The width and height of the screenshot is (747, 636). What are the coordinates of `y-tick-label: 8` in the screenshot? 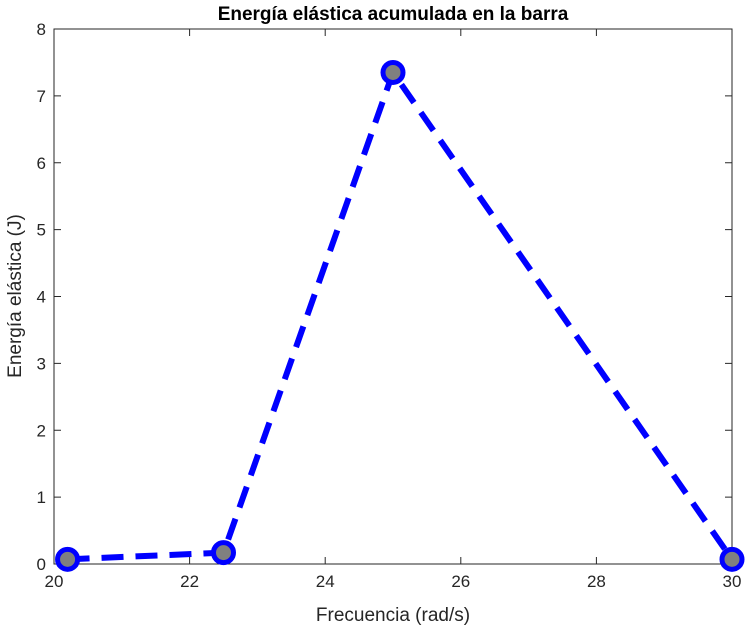 It's located at (41, 29).